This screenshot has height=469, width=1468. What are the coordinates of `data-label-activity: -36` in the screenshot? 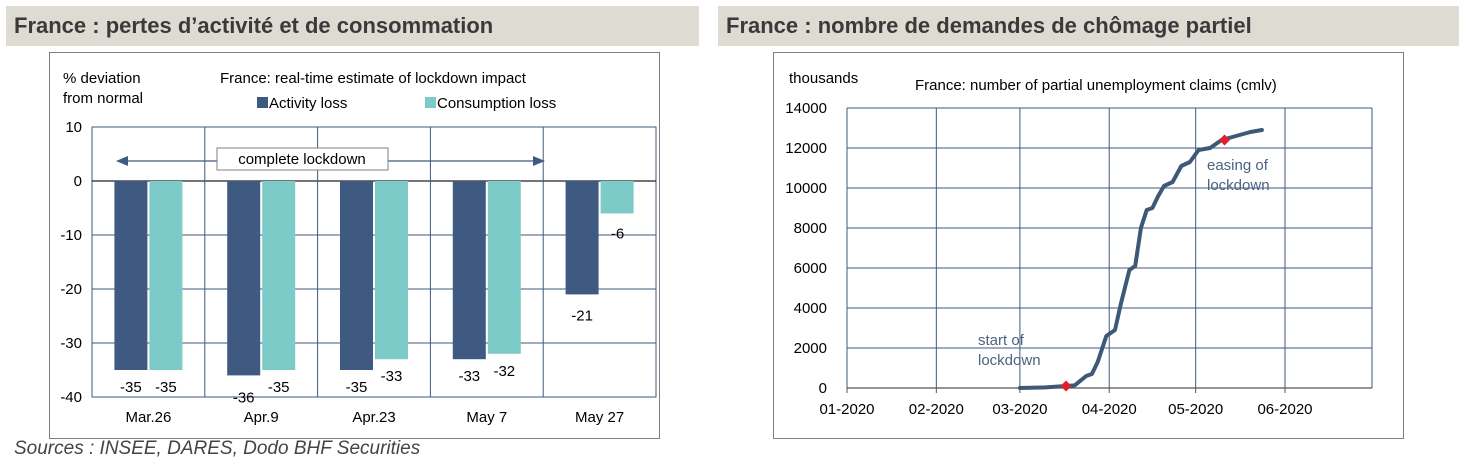 It's located at (244, 397).